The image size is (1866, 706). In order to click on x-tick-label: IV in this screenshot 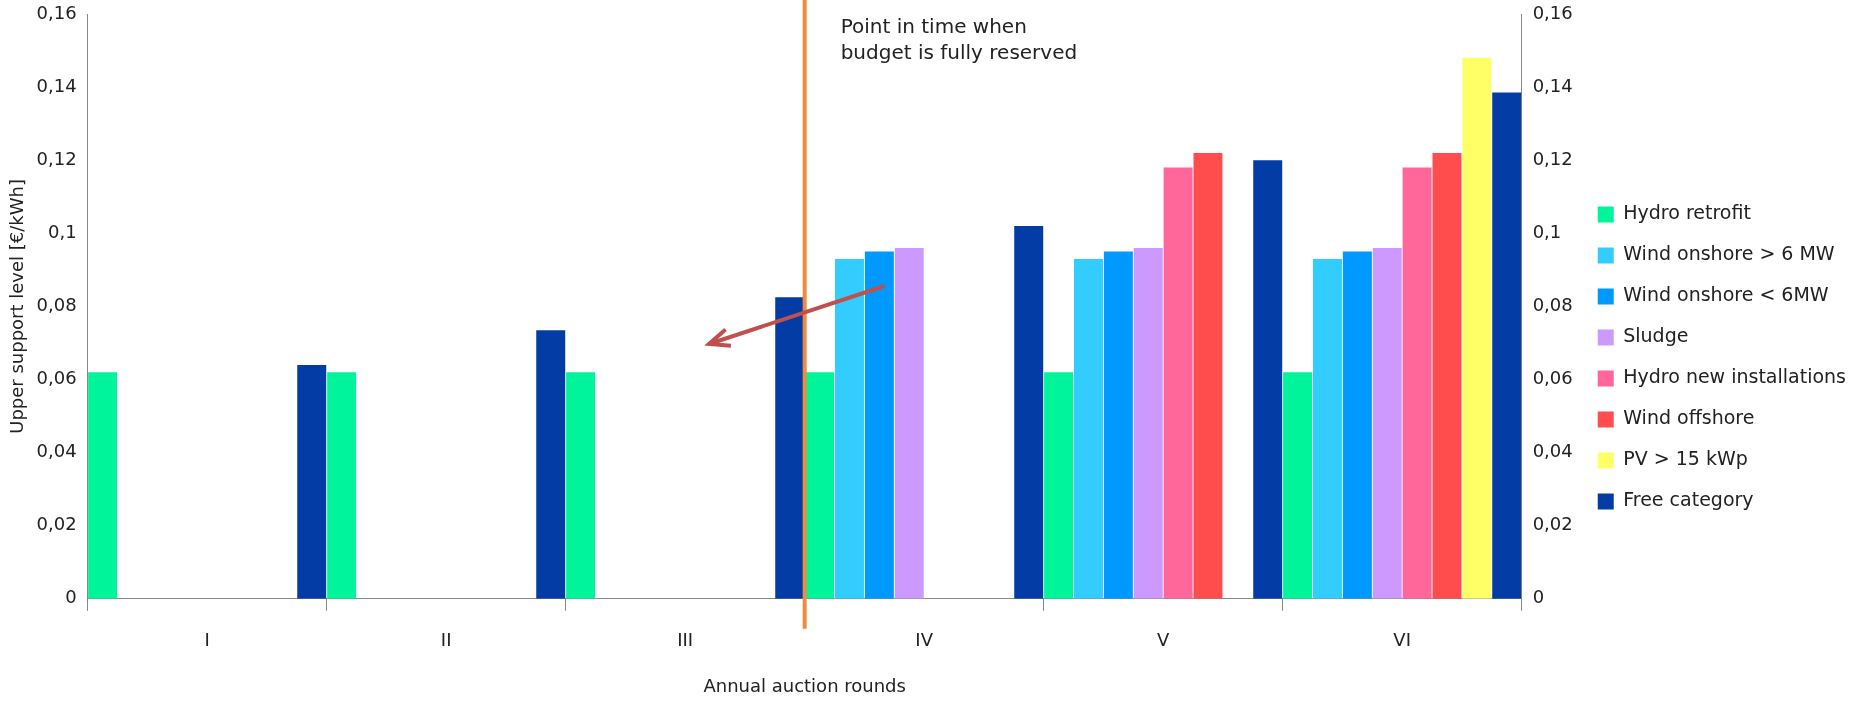, I will do `click(924, 640)`.